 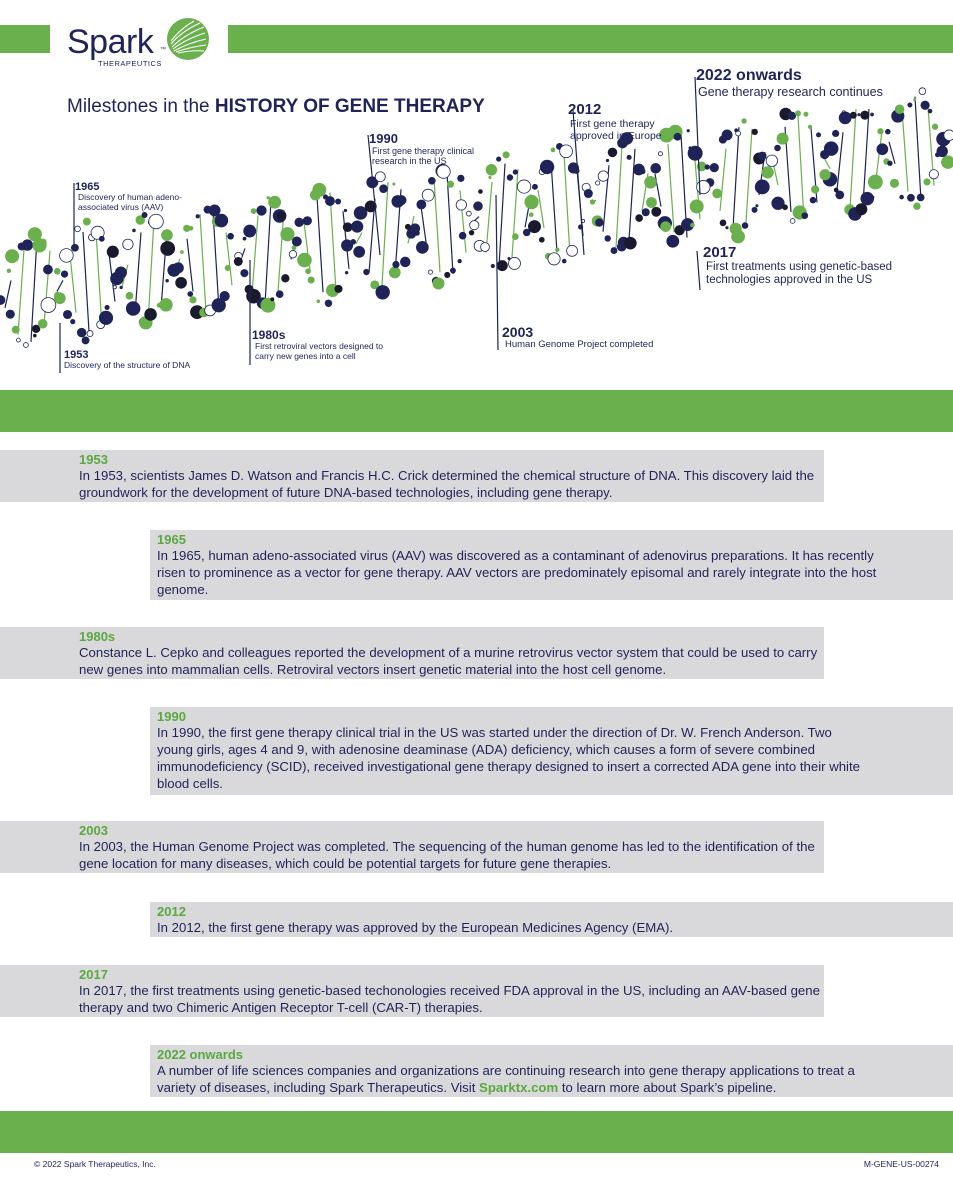 I want to click on document-code: M-GENE-US-00274, so click(x=901, y=1164).